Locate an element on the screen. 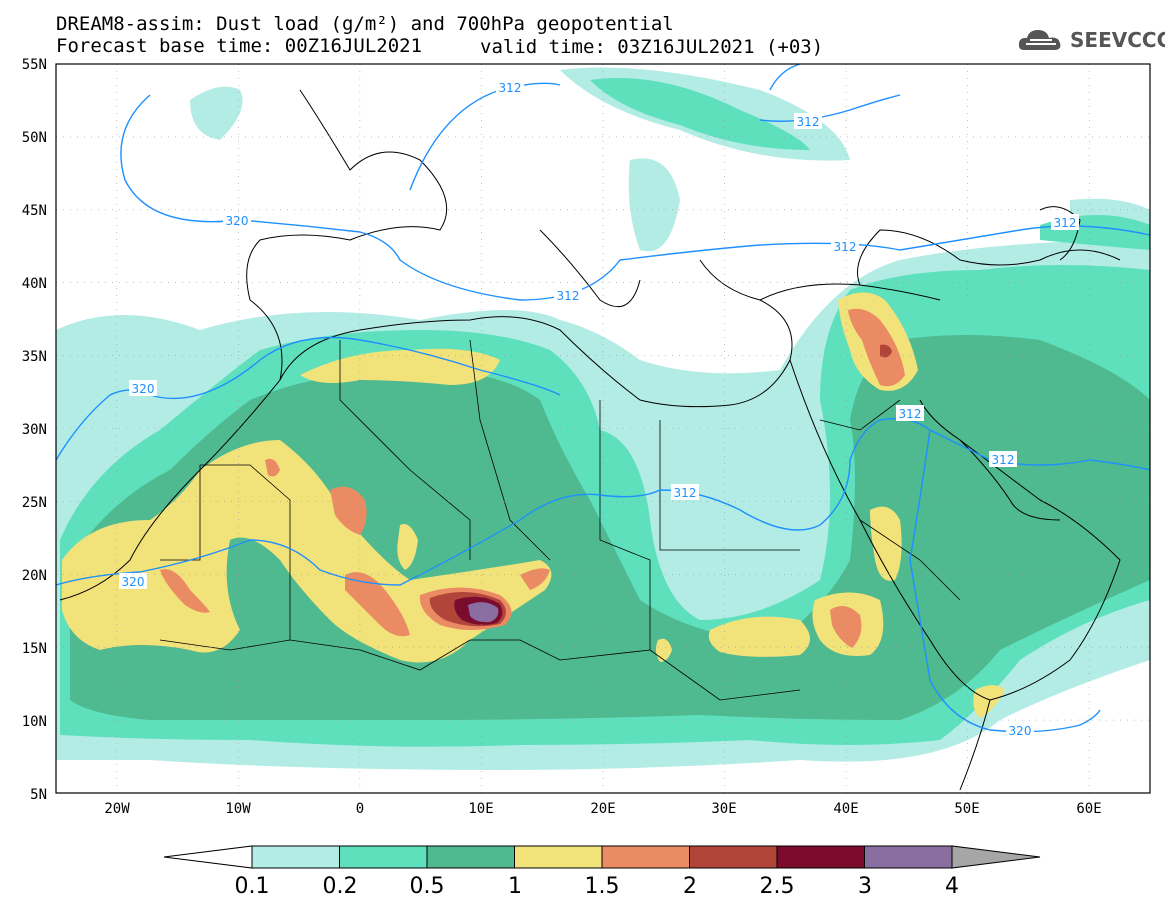 This screenshot has width=1165, height=907. colorbar-label: 3 is located at coordinates (865, 886).